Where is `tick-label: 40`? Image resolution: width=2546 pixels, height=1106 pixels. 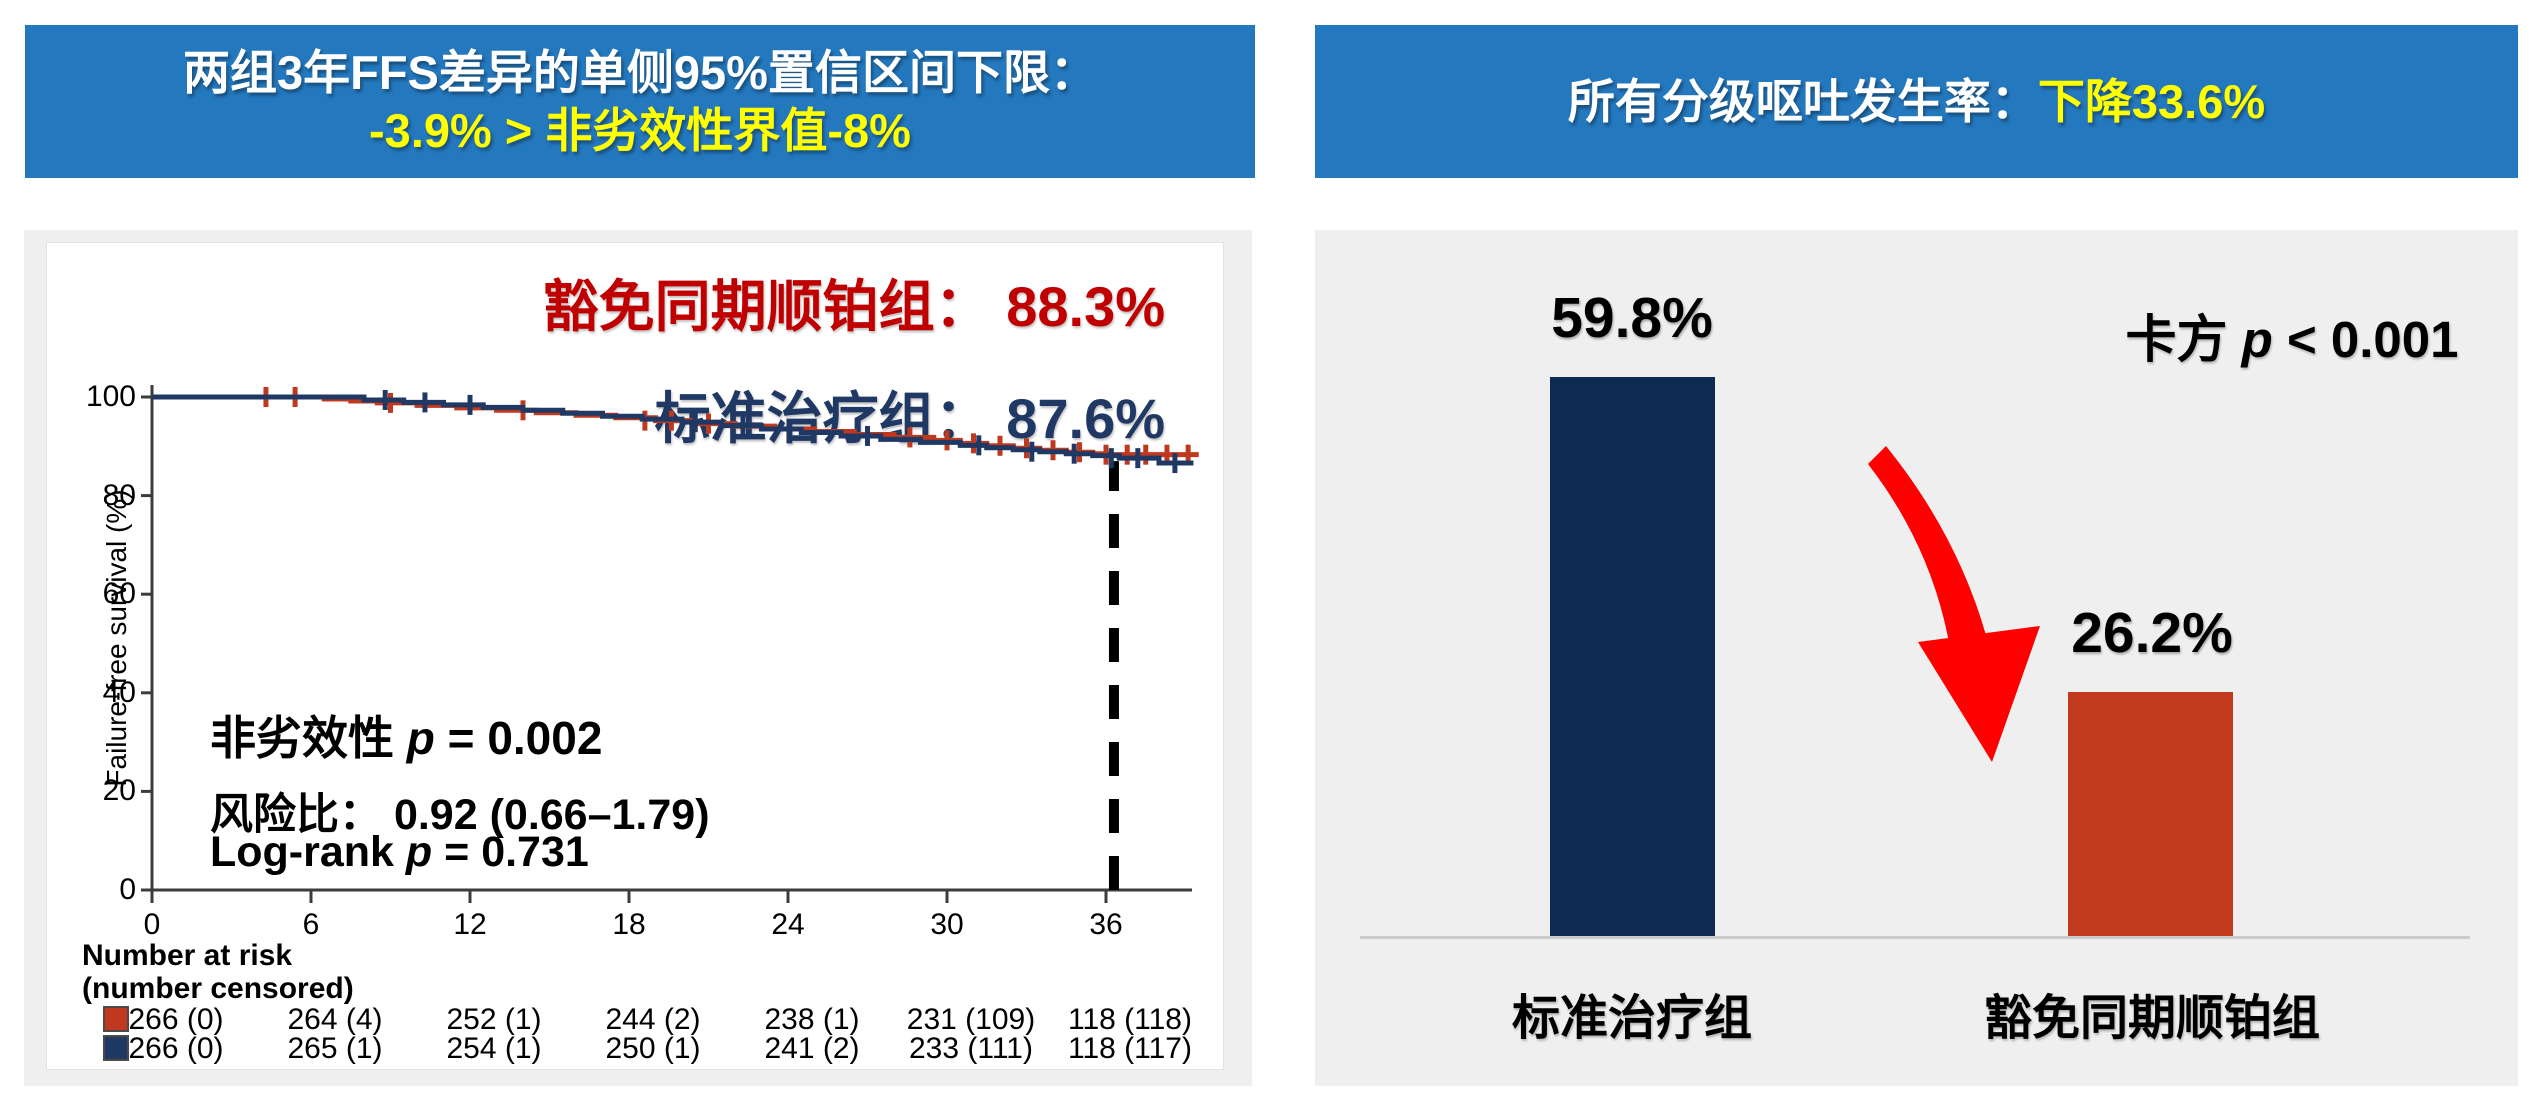
tick-label: 40 is located at coordinates (119, 692).